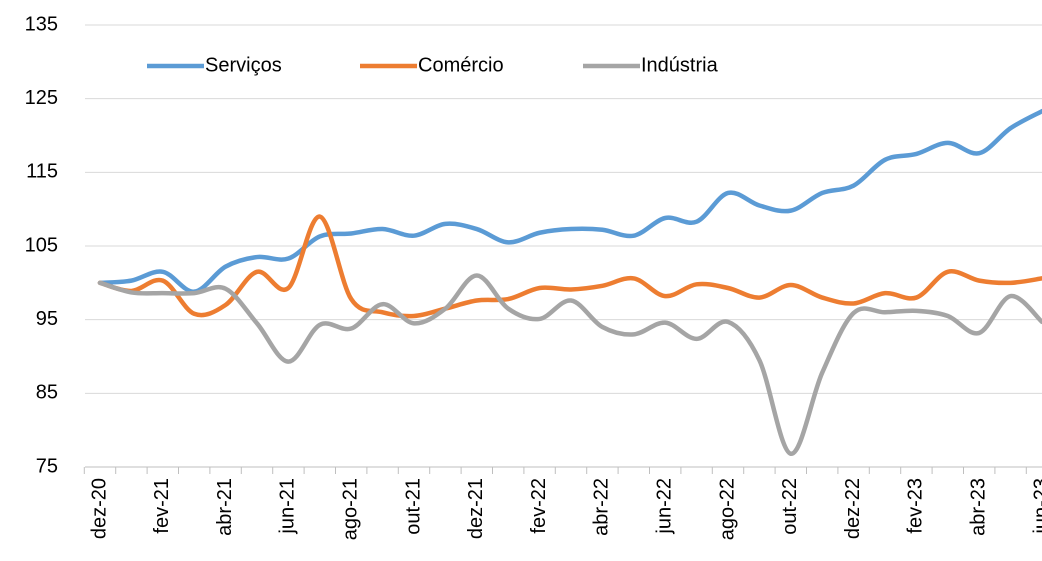  What do you see at coordinates (790, 506) in the screenshot?
I see `x-tick-label: out-22` at bounding box center [790, 506].